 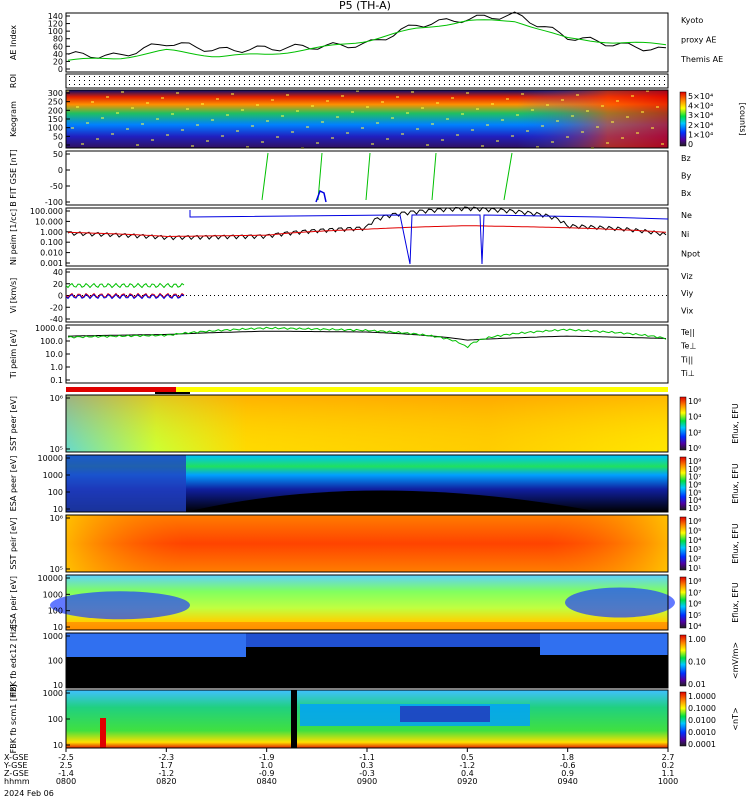 I want to click on colorbar-tick-fbkb: 0.1000, so click(x=702, y=708).